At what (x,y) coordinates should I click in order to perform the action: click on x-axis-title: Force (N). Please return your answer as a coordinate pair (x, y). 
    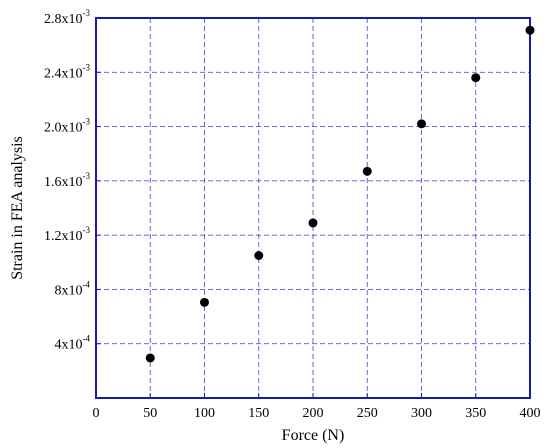
    Looking at the image, I should click on (313, 435).